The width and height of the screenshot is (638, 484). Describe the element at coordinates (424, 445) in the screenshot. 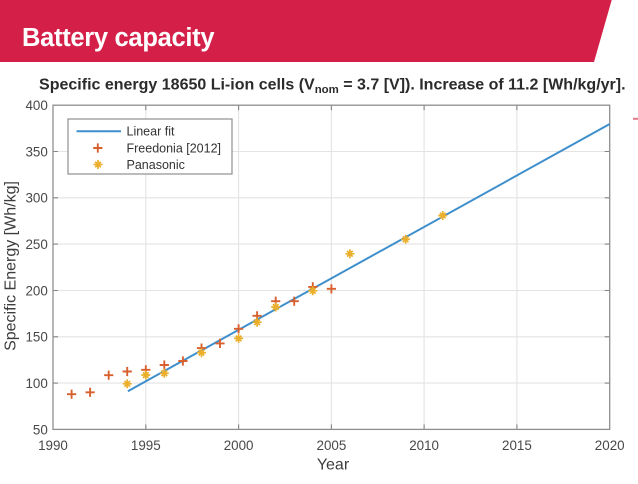

I see `svg-text: 2010` at that location.